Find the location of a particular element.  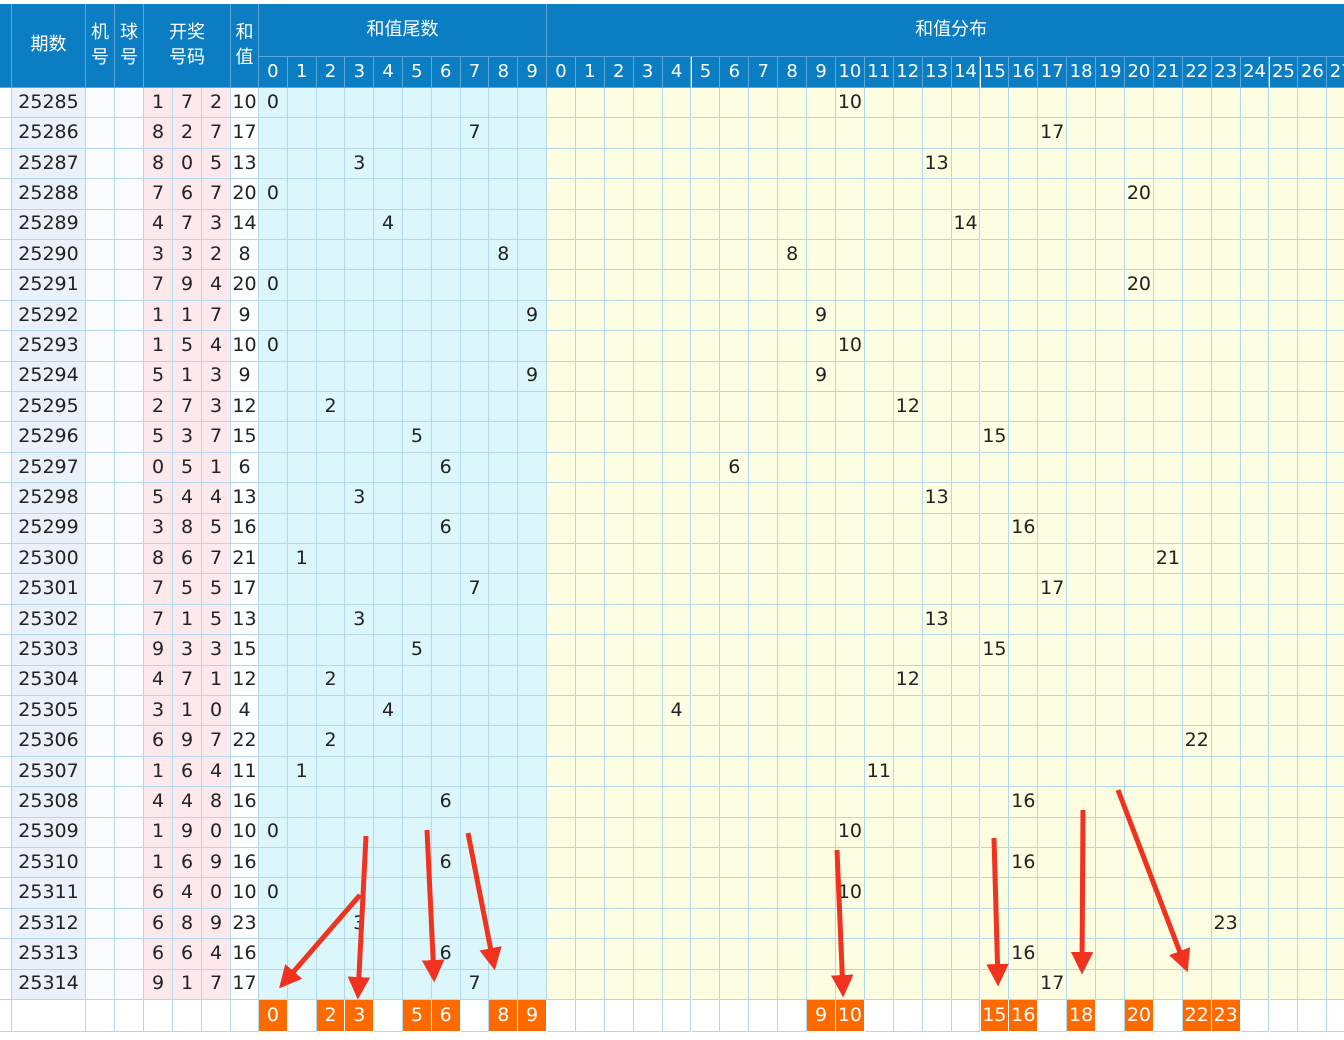

sum-value: 17 is located at coordinates (245, 984).